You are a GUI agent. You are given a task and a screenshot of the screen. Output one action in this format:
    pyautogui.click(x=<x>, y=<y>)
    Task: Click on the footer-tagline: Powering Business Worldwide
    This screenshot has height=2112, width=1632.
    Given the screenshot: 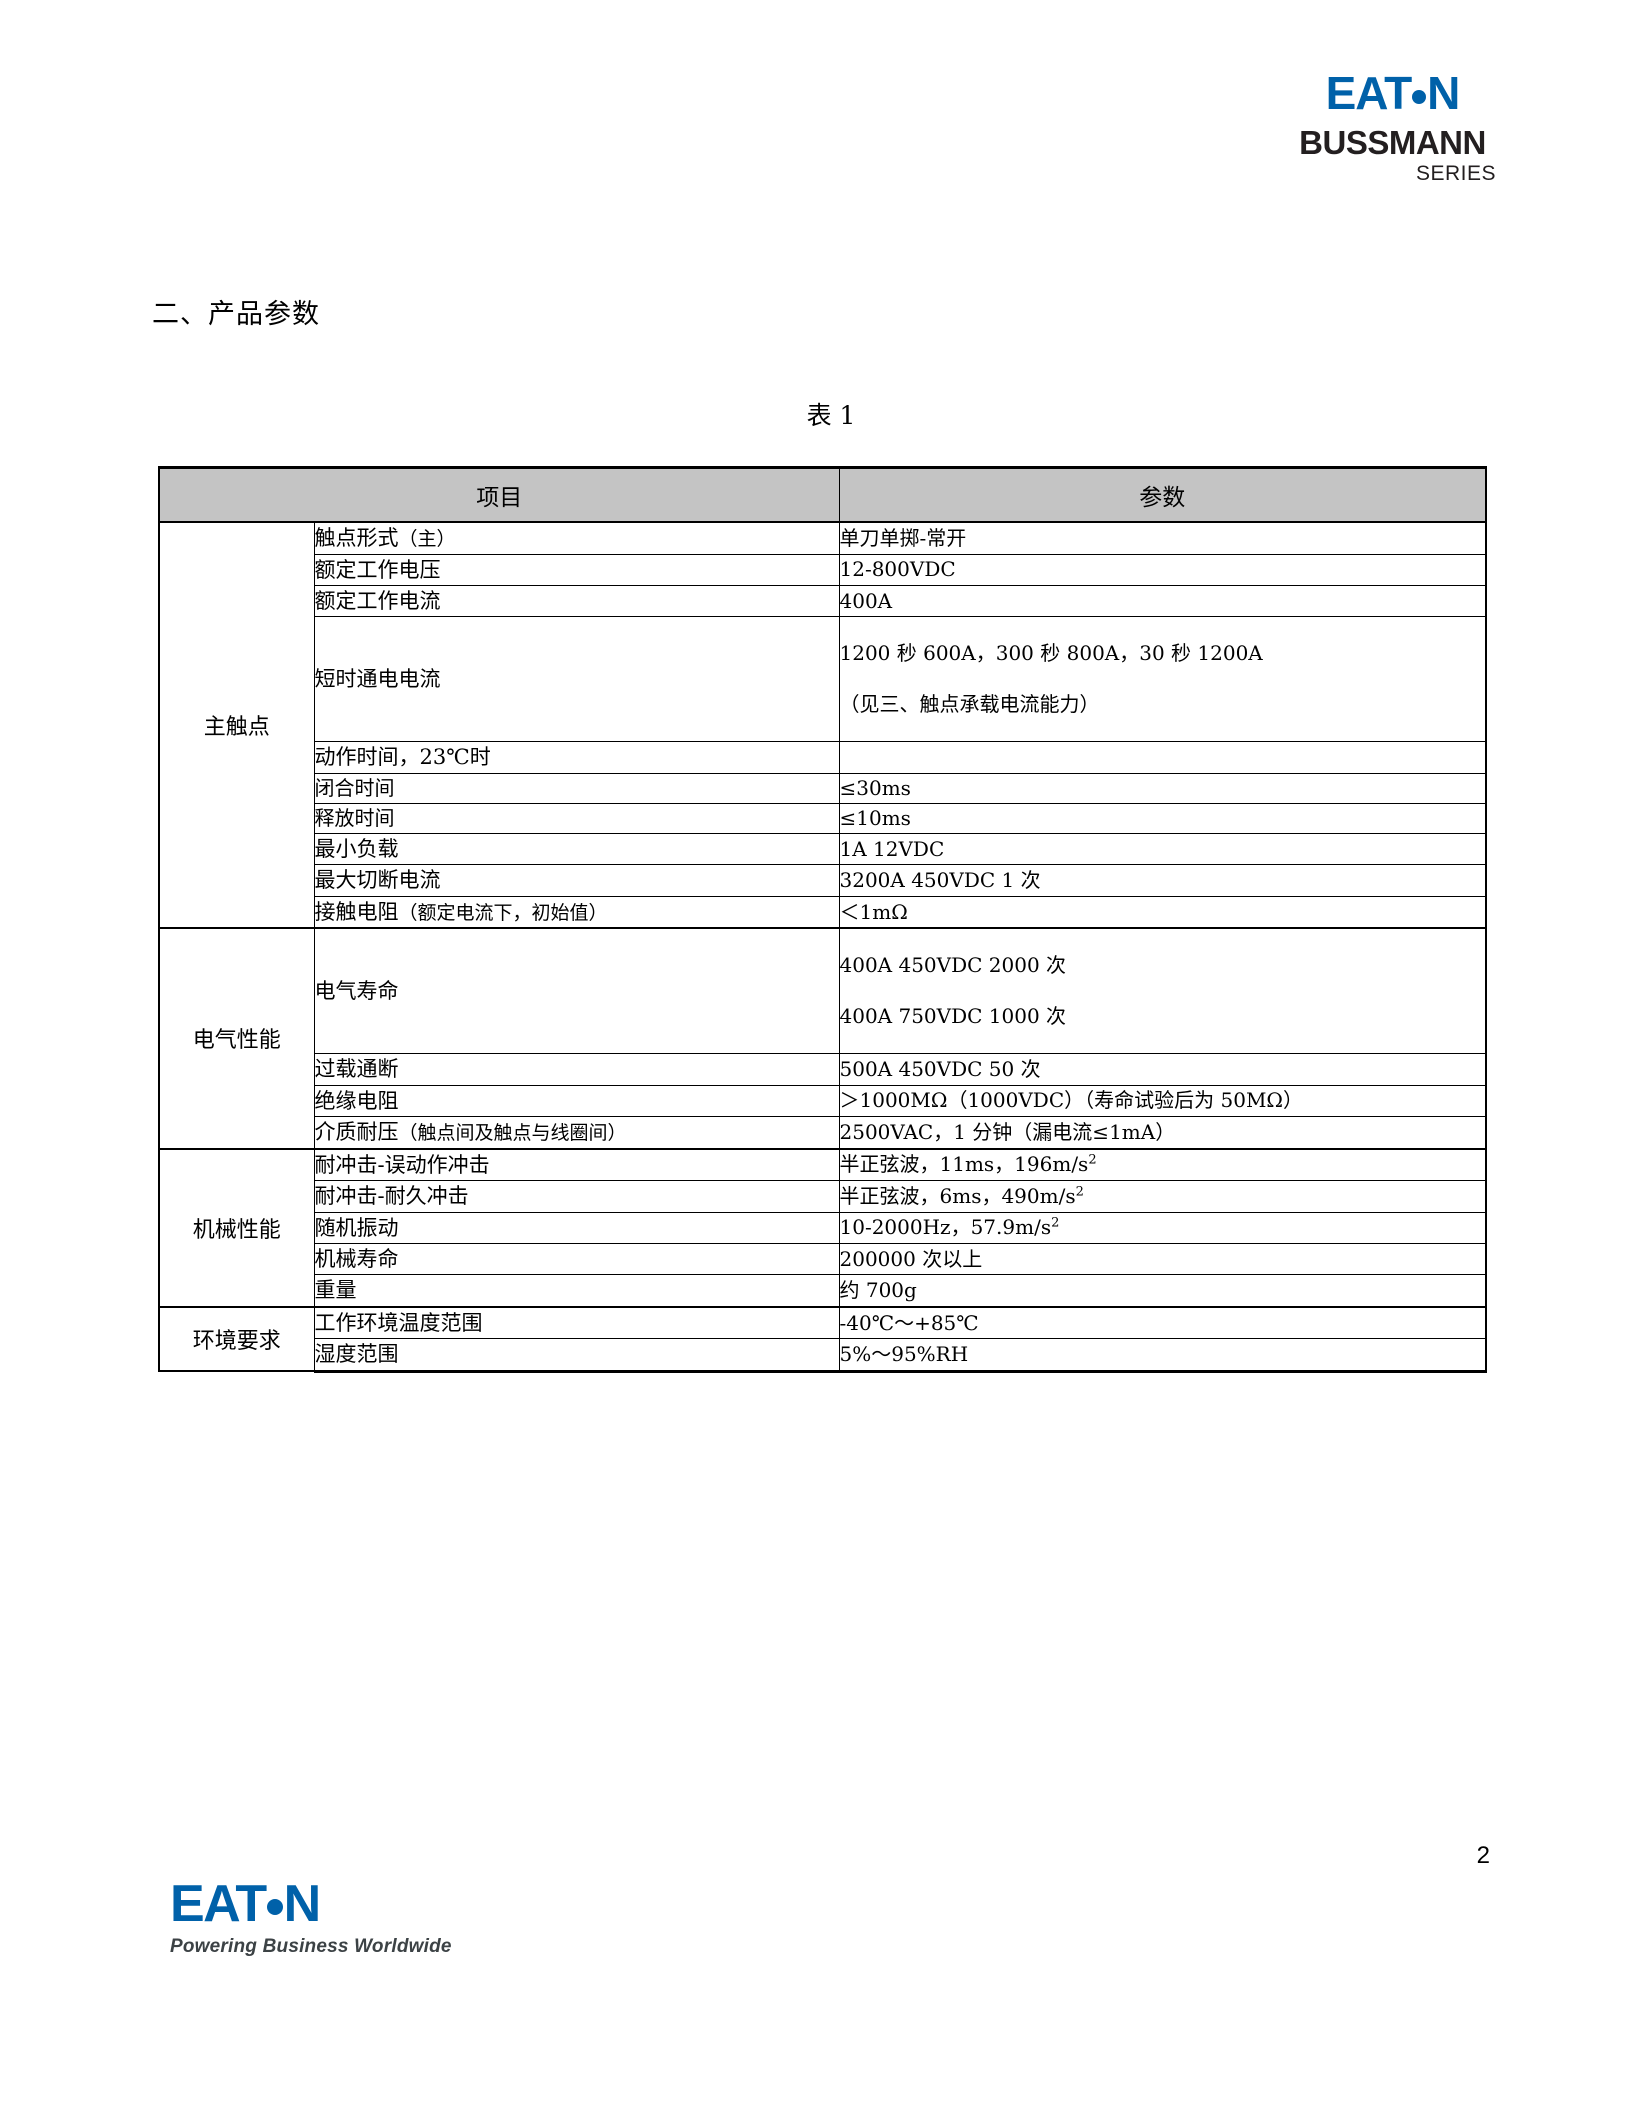 What is the action you would take?
    pyautogui.click(x=311, y=1946)
    